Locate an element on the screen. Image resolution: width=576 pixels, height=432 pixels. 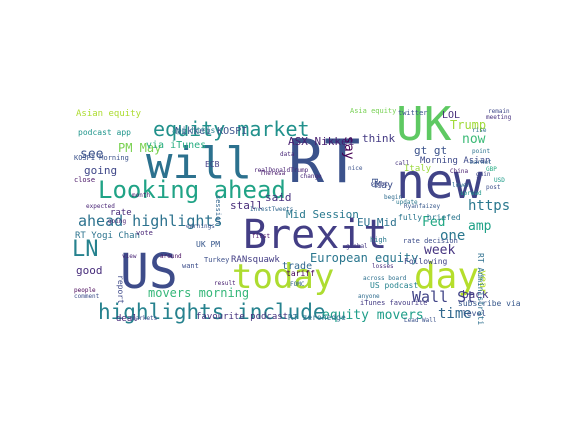
cloud-word: KOSPI Morning is located at coordinates (101, 158).